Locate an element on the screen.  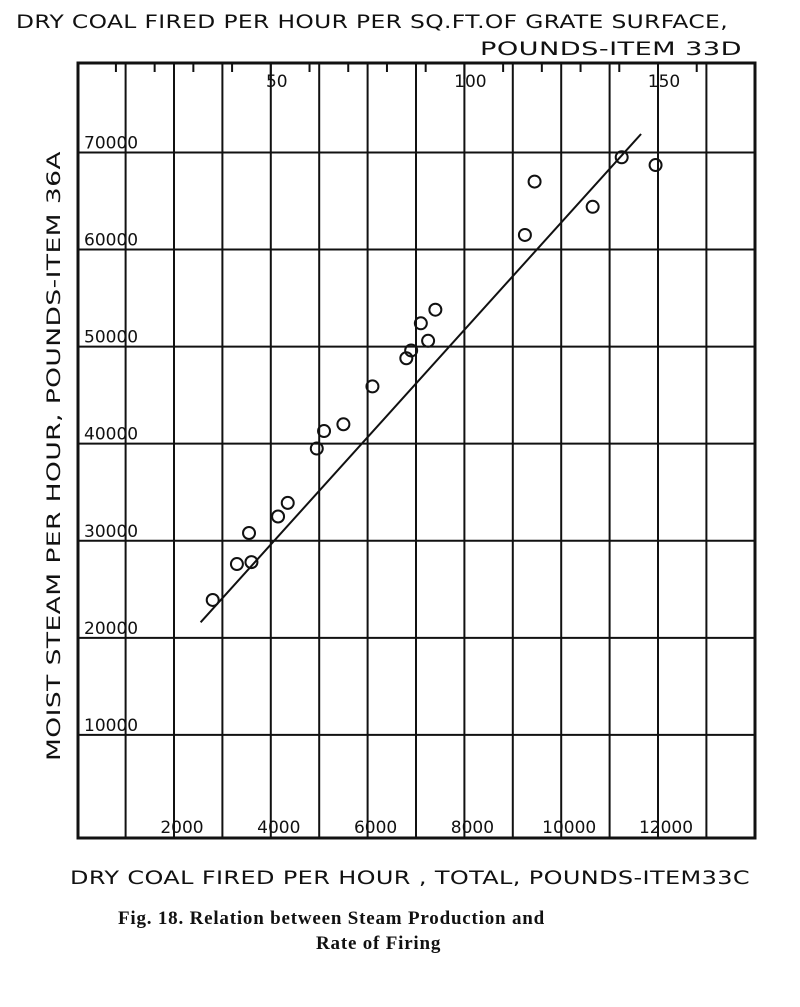
top-axis-tick-label: 150 is located at coordinates (664, 82).